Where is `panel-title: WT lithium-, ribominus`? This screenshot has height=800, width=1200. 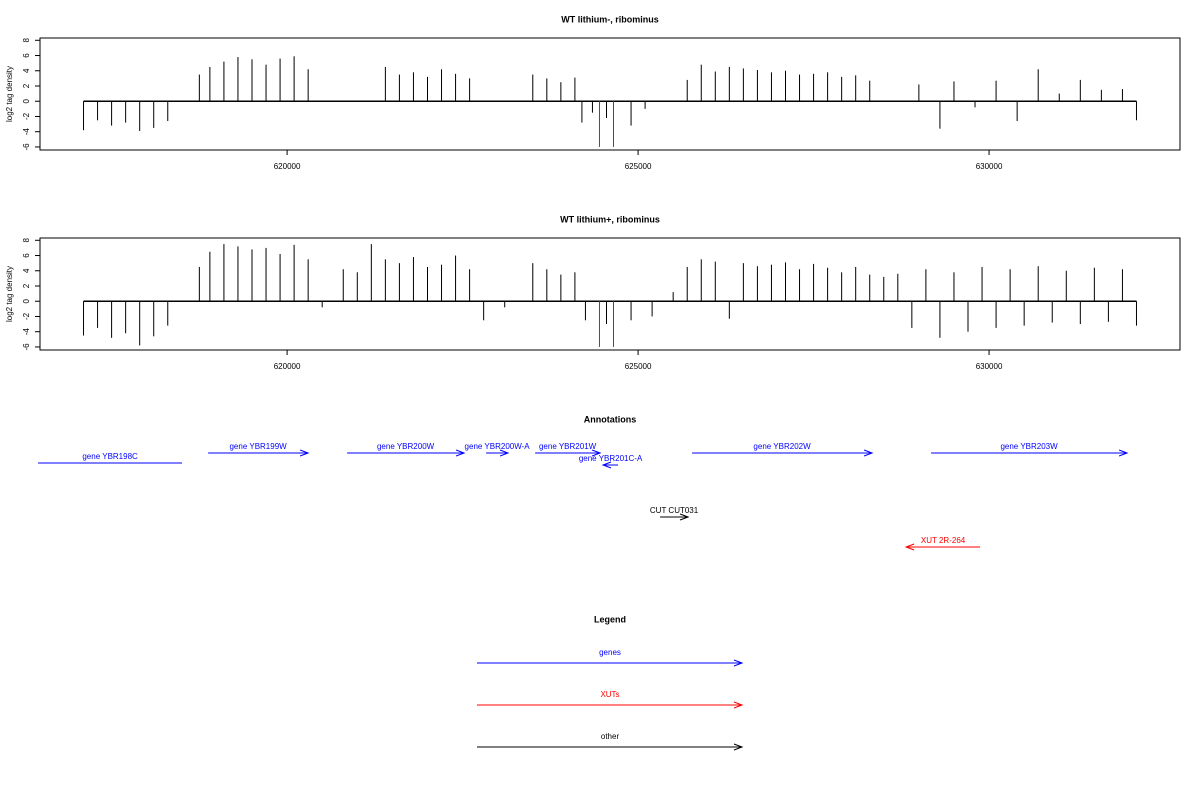 panel-title: WT lithium-, ribominus is located at coordinates (610, 19).